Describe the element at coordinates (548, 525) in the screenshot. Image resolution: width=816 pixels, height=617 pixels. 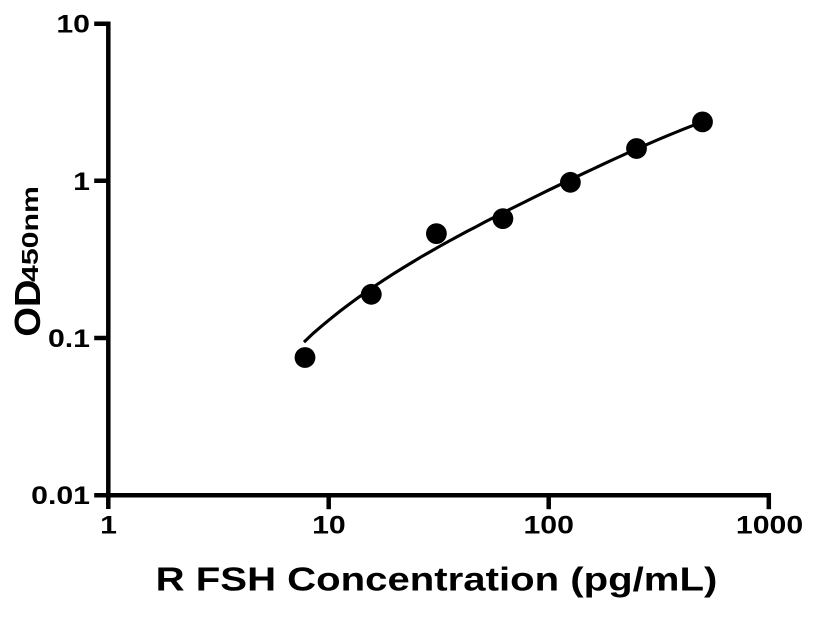
I see `svg-text: 100` at that location.